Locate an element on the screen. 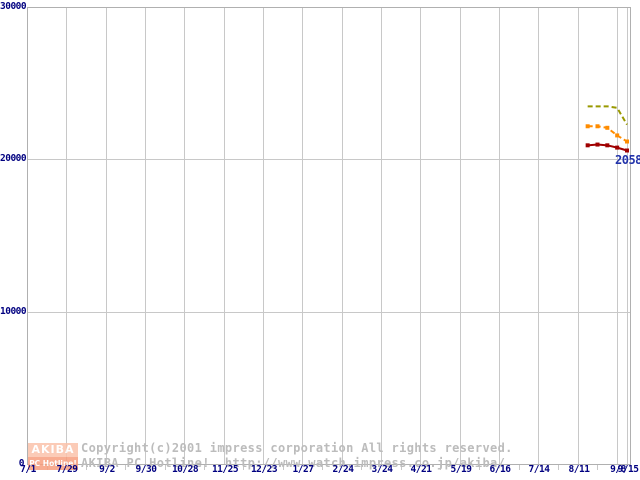  logo-pc-hotline-text: PC Hotline! is located at coordinates (53, 463).